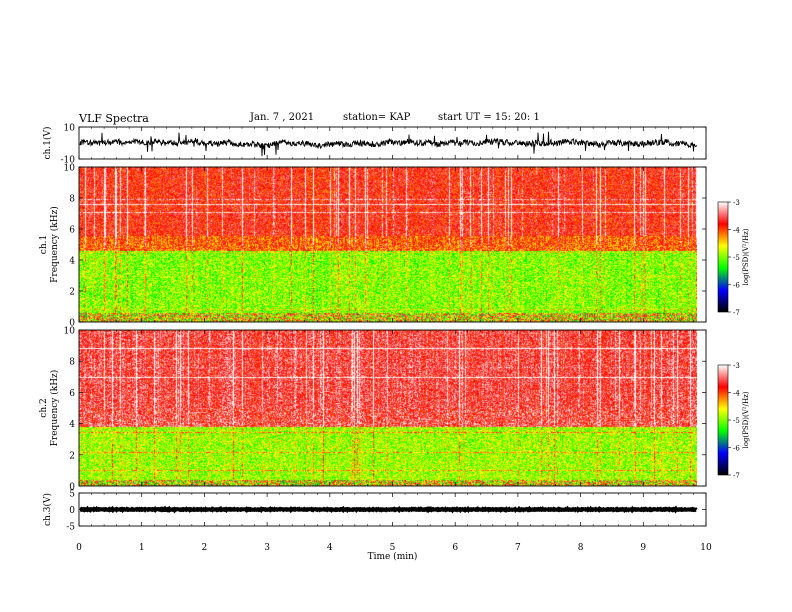 The width and height of the screenshot is (792, 612). Describe the element at coordinates (114, 118) in the screenshot. I see `chart-title: VLF Spectra` at that location.